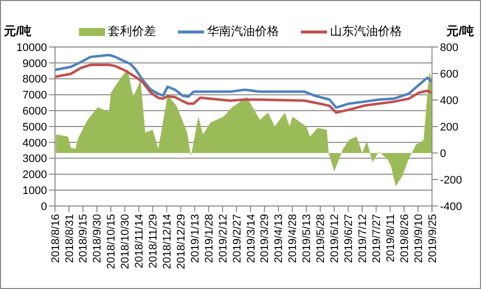 This screenshot has width=481, height=289. What do you see at coordinates (237, 238) in the screenshot?
I see `x-tick-label: 2019/2/27` at bounding box center [237, 238].